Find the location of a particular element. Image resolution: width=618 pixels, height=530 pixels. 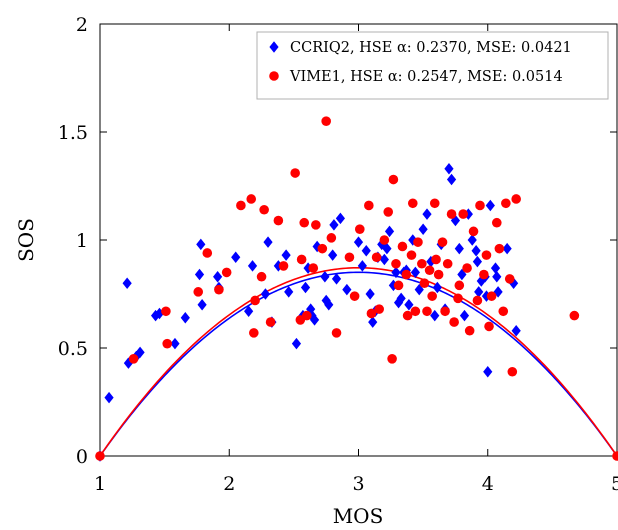

y-tick-label: 1.5 is located at coordinates (73, 133).